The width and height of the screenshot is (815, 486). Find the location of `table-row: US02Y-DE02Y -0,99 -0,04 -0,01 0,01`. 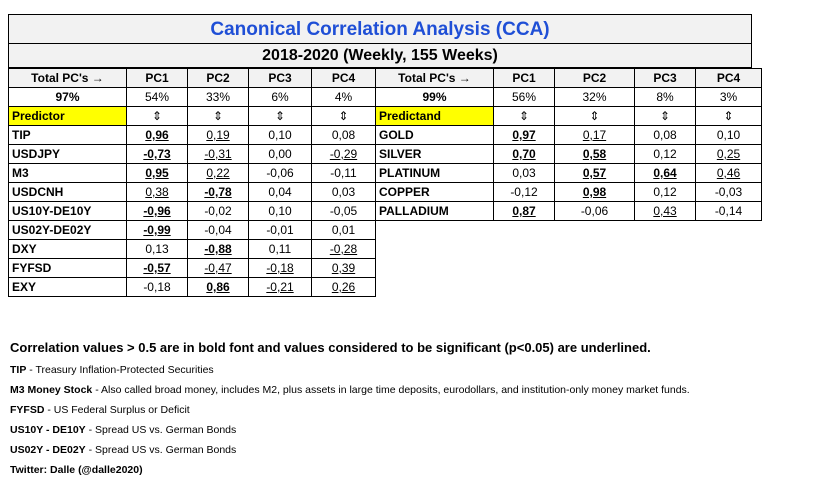

table-row: US02Y-DE02Y -0,99 -0,04 -0,01 0,01 is located at coordinates (385, 230).